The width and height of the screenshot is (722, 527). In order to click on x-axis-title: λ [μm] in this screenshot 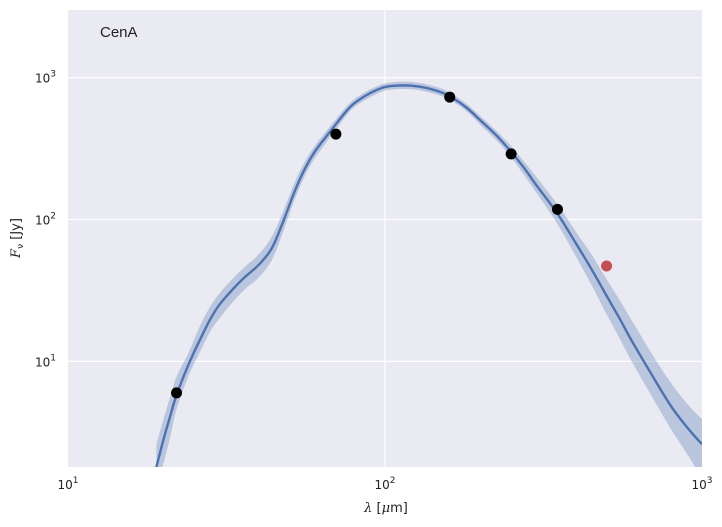, I will do `click(385, 508)`.